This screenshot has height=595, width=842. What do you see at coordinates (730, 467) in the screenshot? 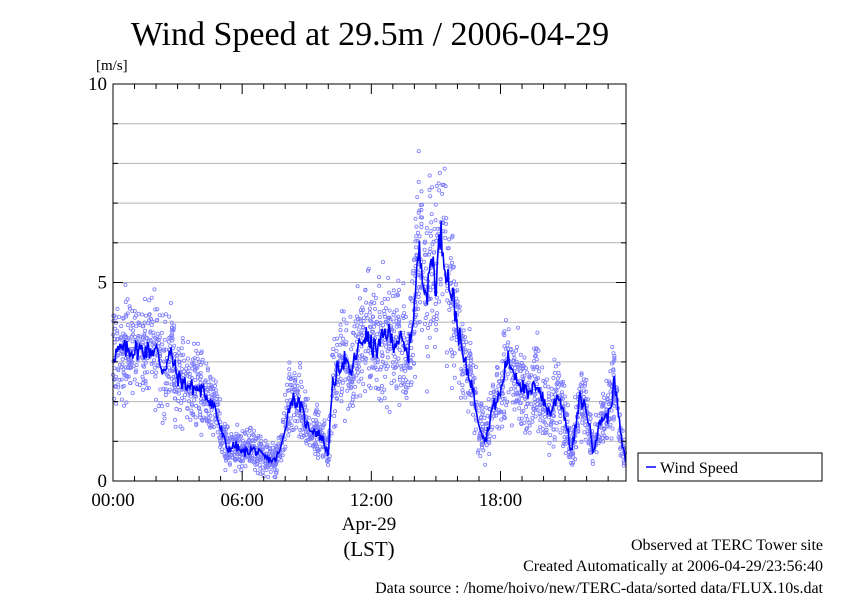
I see `legend-box` at bounding box center [730, 467].